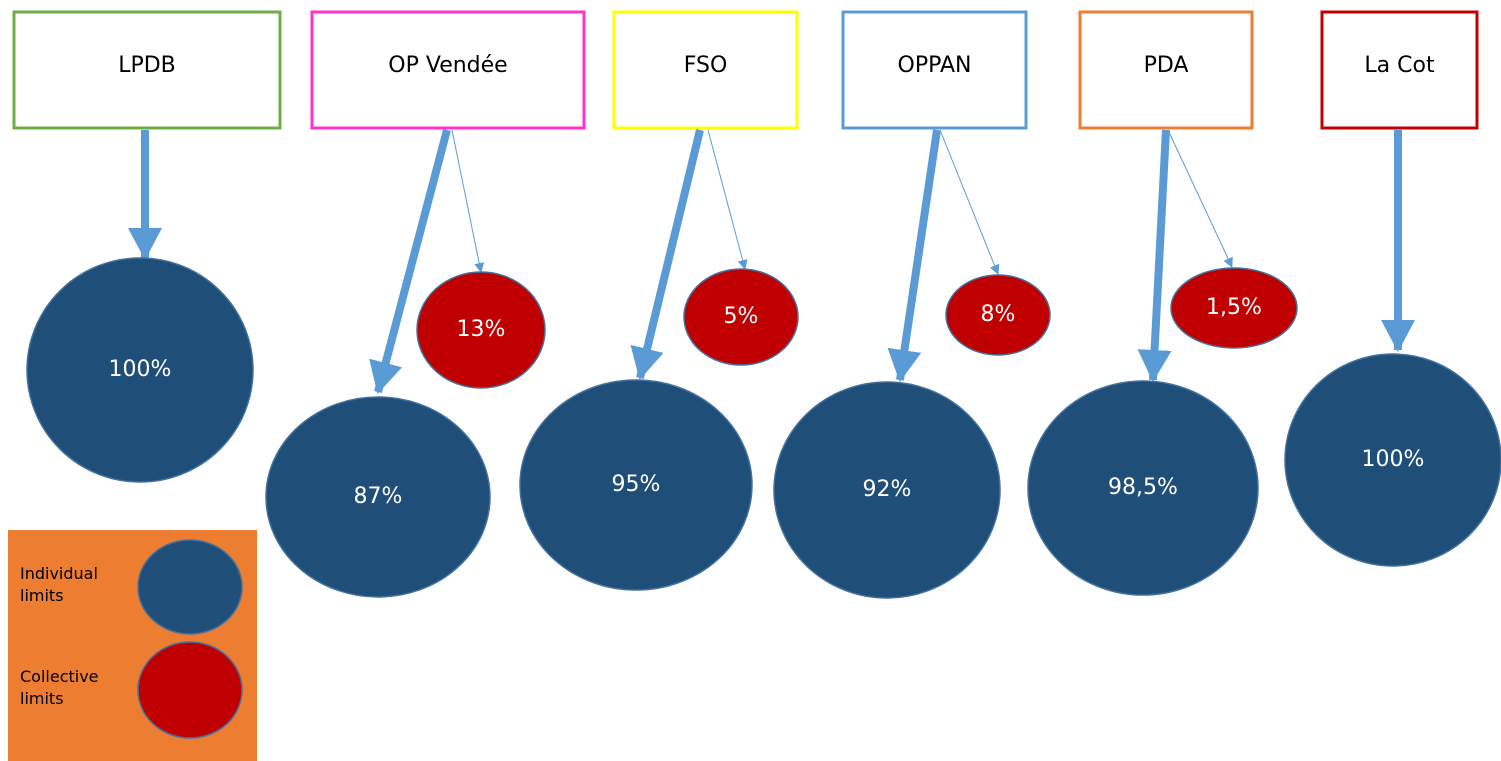 The height and width of the screenshot is (761, 1501). Describe the element at coordinates (935, 65) in the screenshot. I see `org-name: OPPAN` at that location.